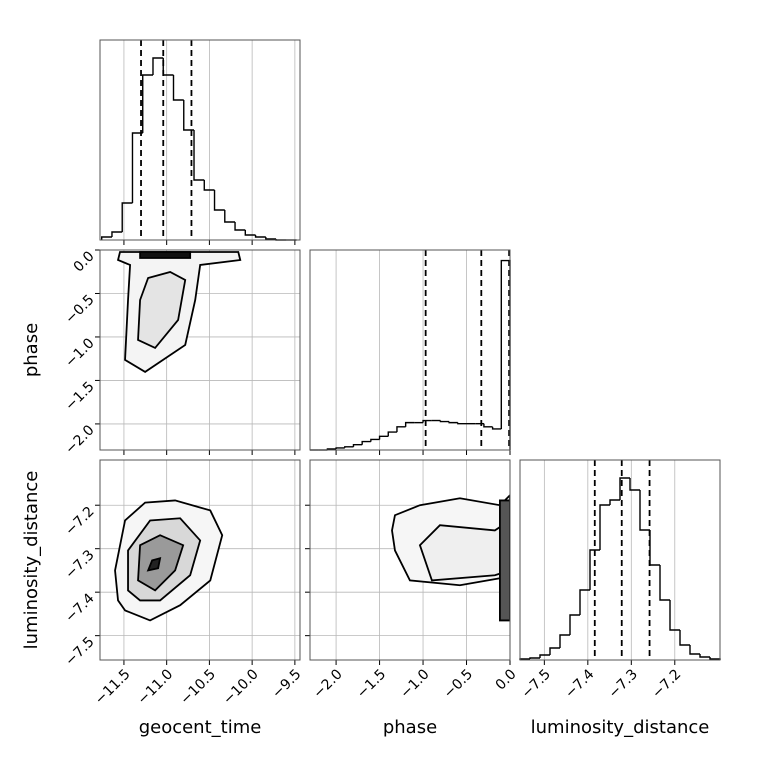 The height and width of the screenshot is (760, 760). Describe the element at coordinates (79, 396) in the screenshot. I see `y-tick-label: −1.5` at that location.